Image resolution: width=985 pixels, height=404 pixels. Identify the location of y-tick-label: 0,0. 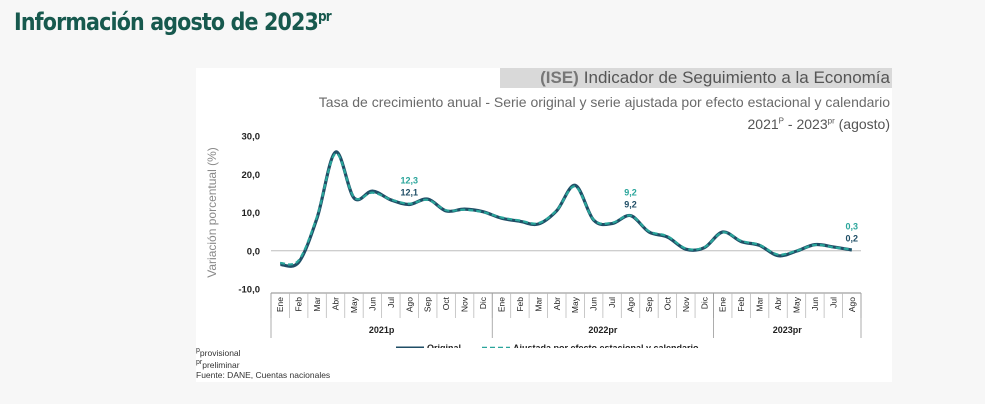
(253, 251).